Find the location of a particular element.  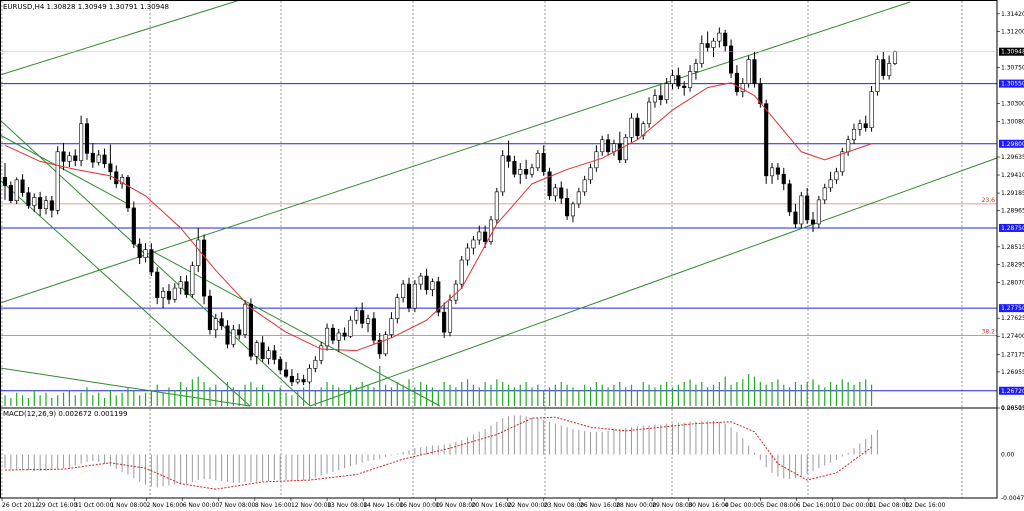

time-tick-label: 1 Nov 08:00 is located at coordinates (128, 505).